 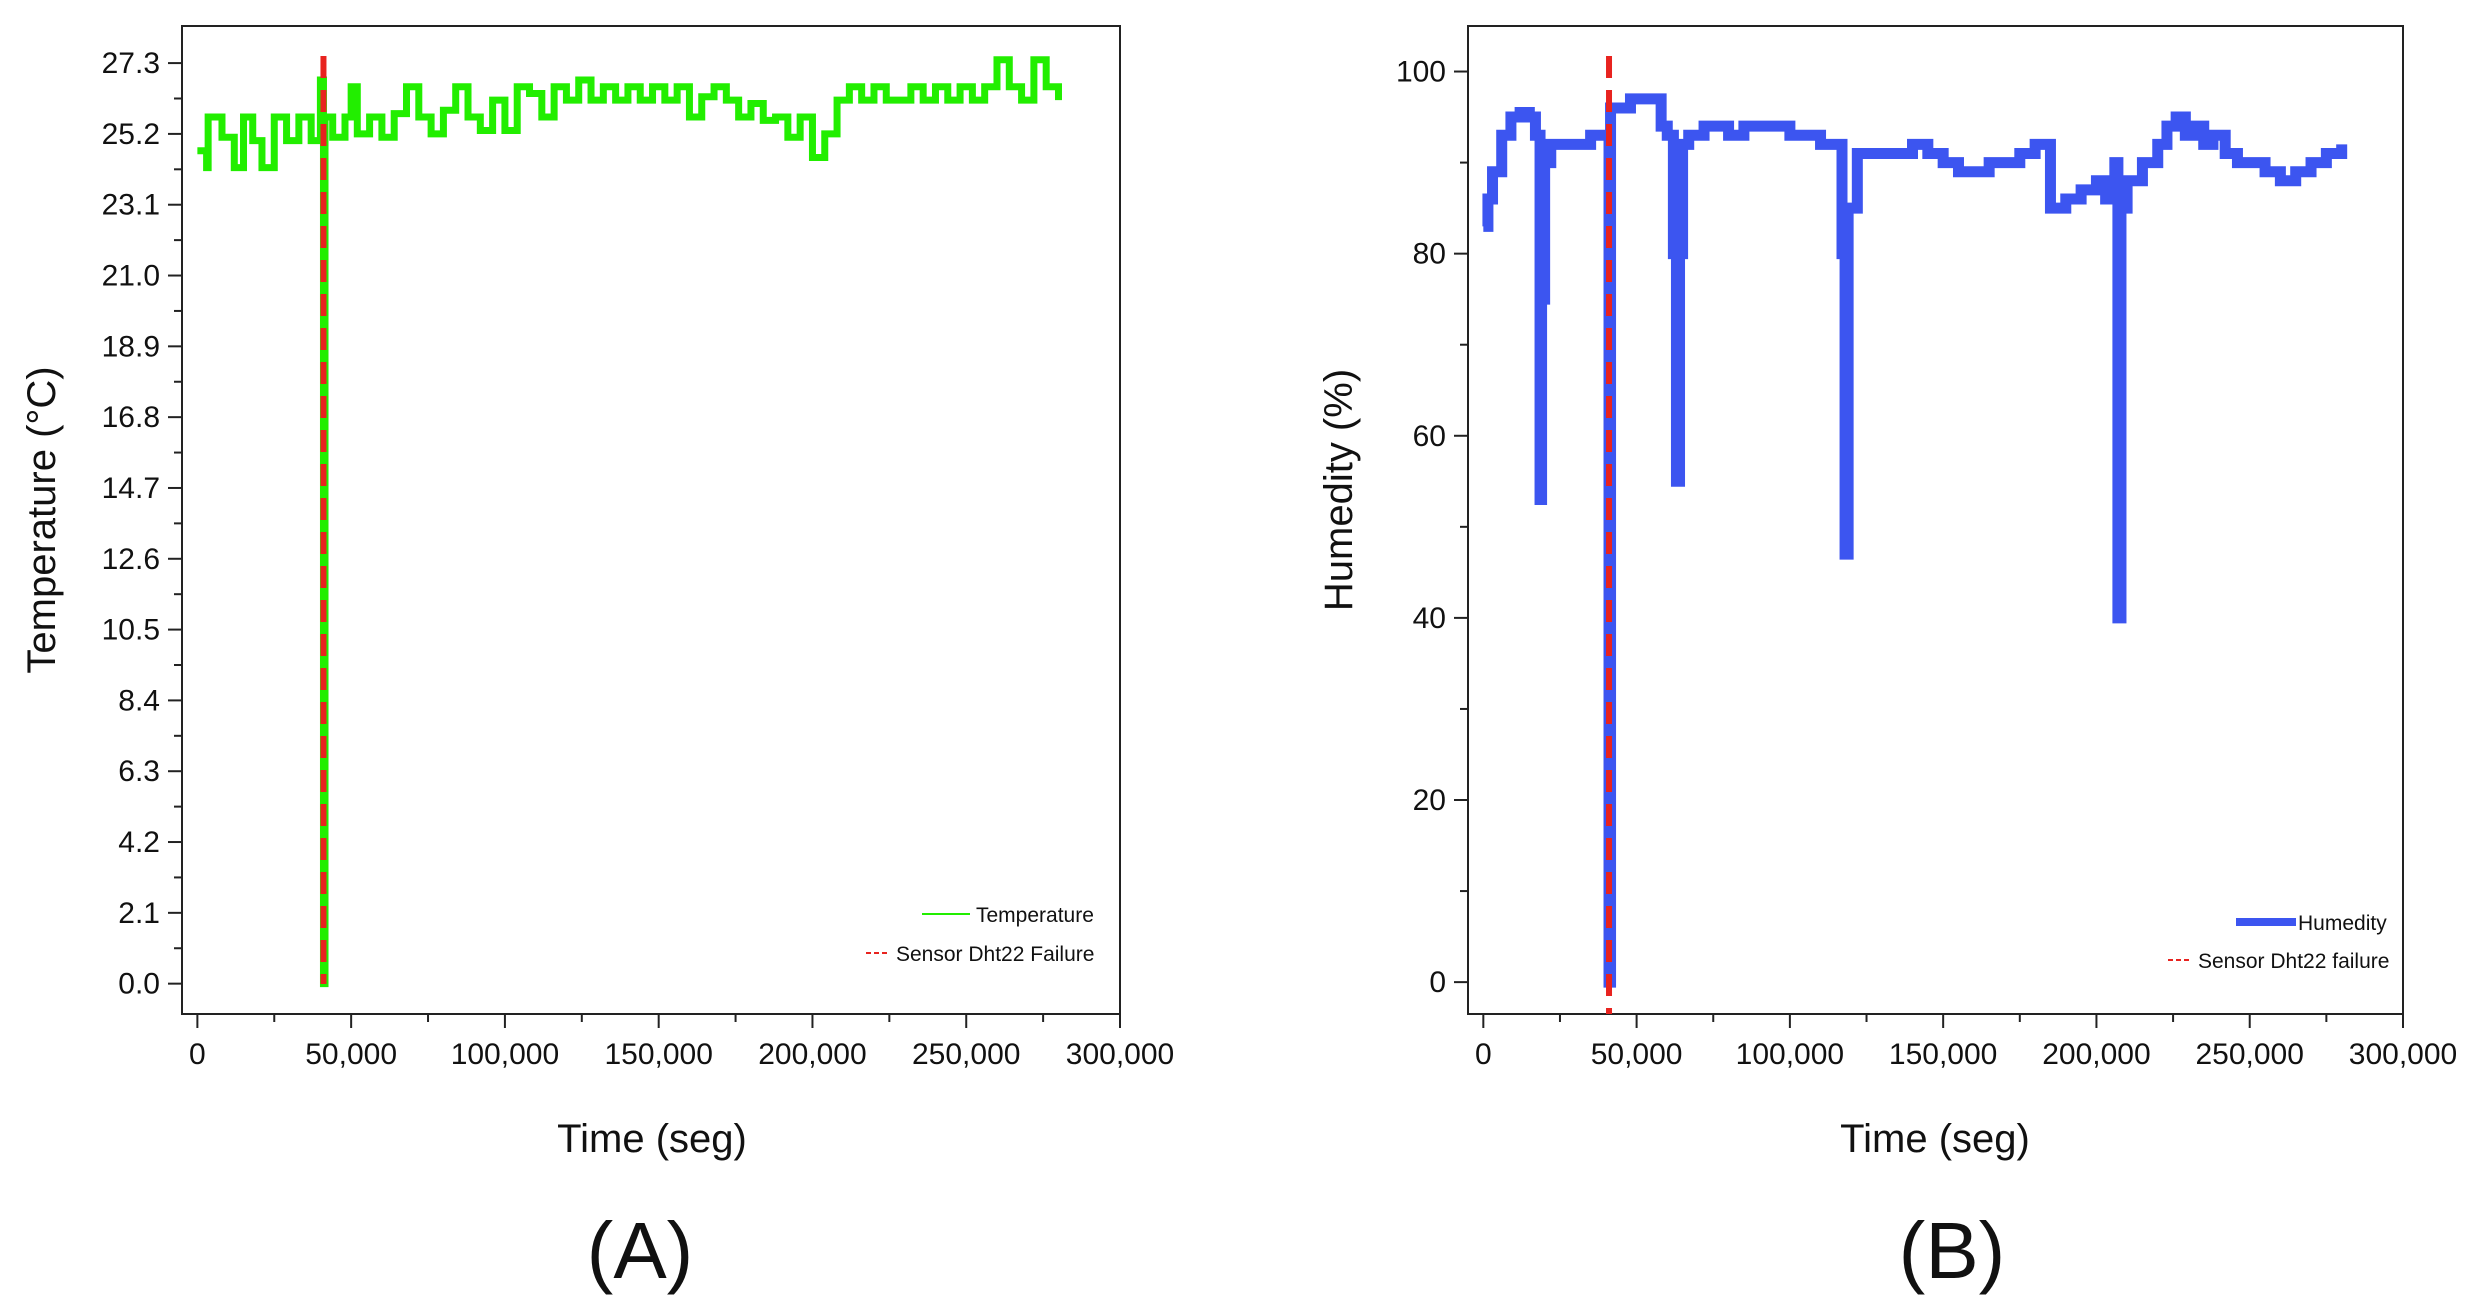 What do you see at coordinates (131, 346) in the screenshot?
I see `y-tick-label: 18.9` at bounding box center [131, 346].